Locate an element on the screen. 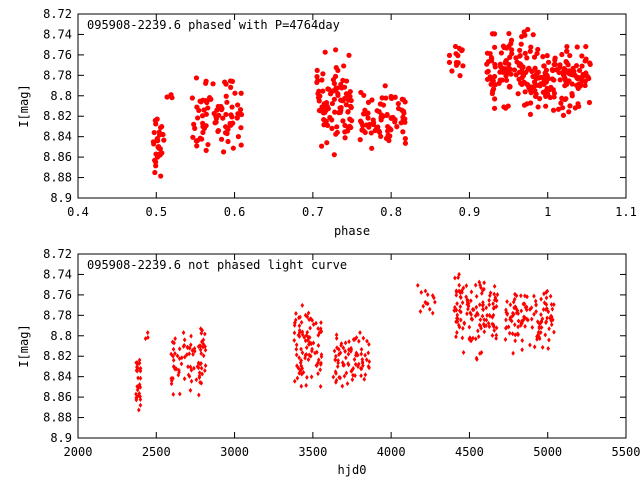 This screenshot has width=640, height=480. y-tick-label: 8.9 is located at coordinates (61, 438).